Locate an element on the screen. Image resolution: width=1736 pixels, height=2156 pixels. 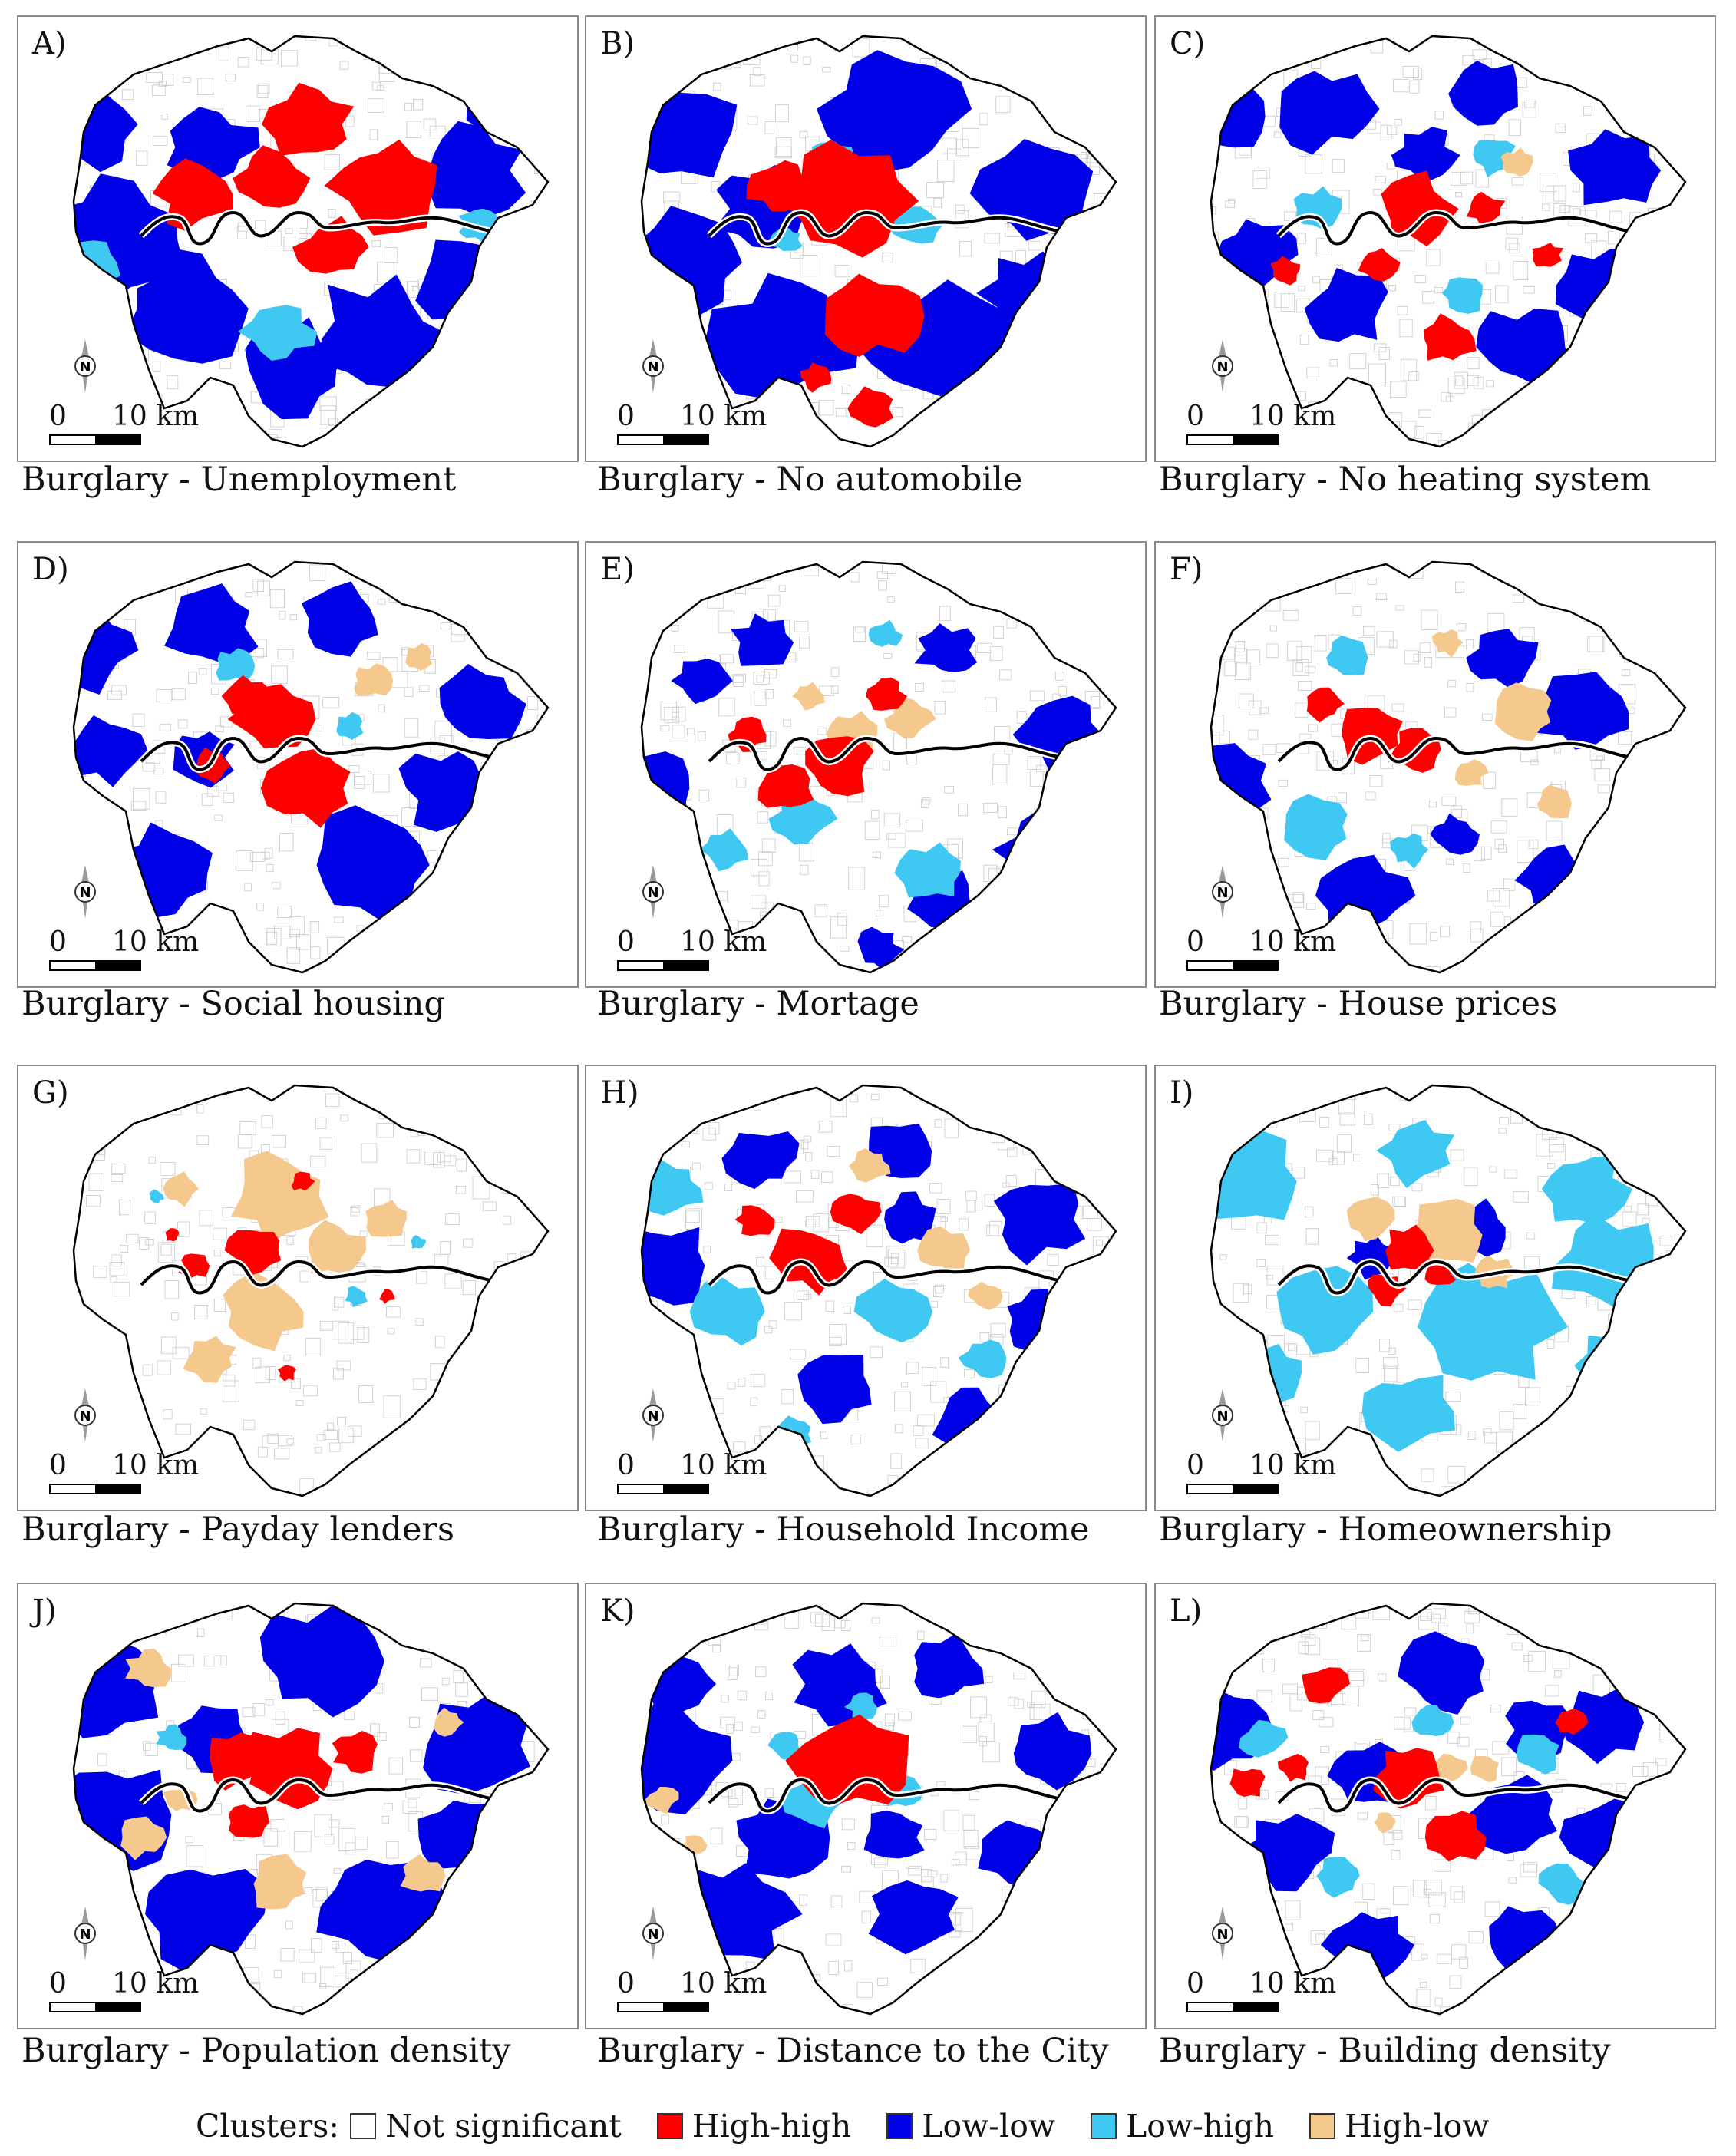
map-panel-i: I) N 0 10 km is located at coordinates (1435, 1288).